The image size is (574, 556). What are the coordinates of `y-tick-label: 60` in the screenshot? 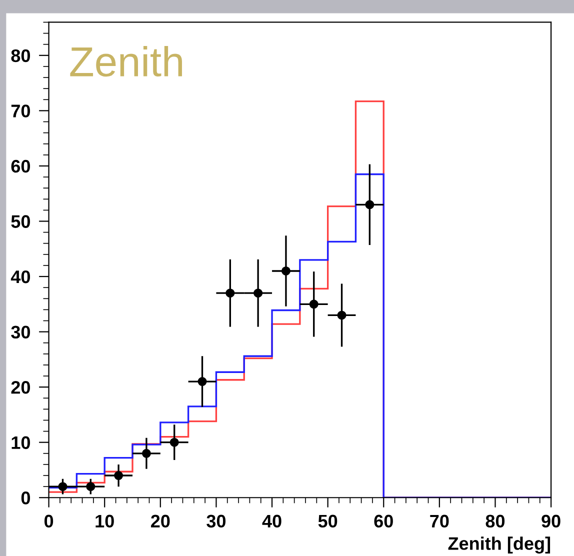 It's located at (20, 166).